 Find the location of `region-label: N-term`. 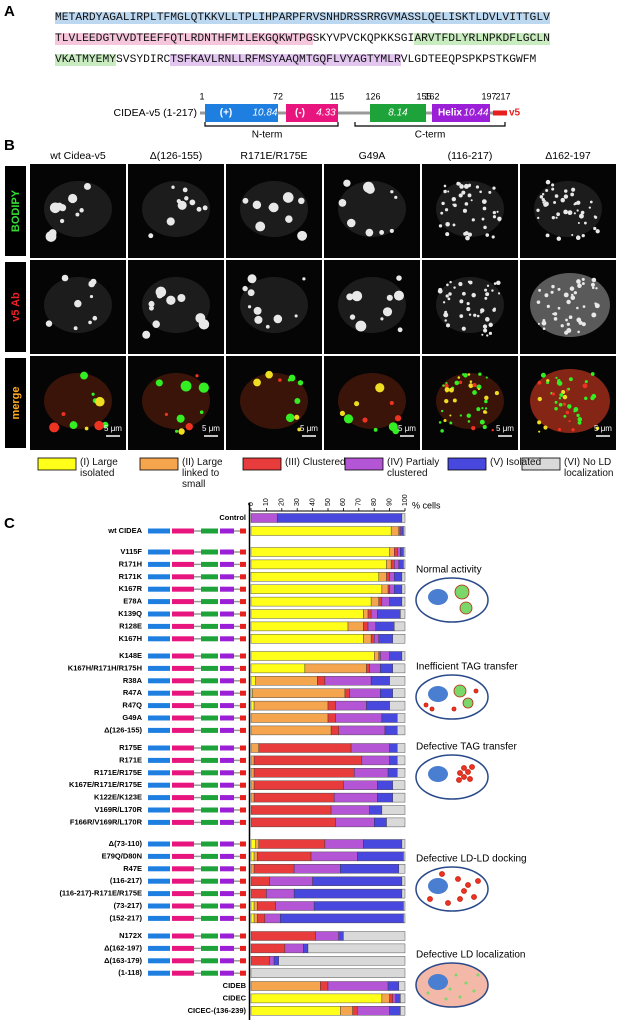

region-label: N-term is located at coordinates (267, 135).